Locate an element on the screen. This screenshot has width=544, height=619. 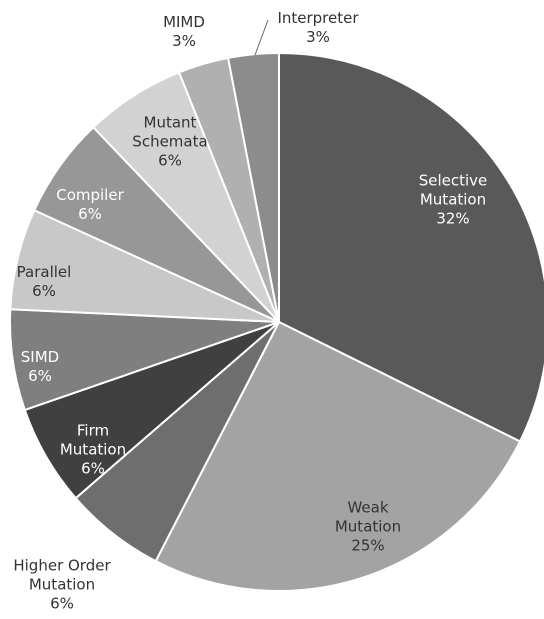
percent-label: 32% is located at coordinates (453, 218).